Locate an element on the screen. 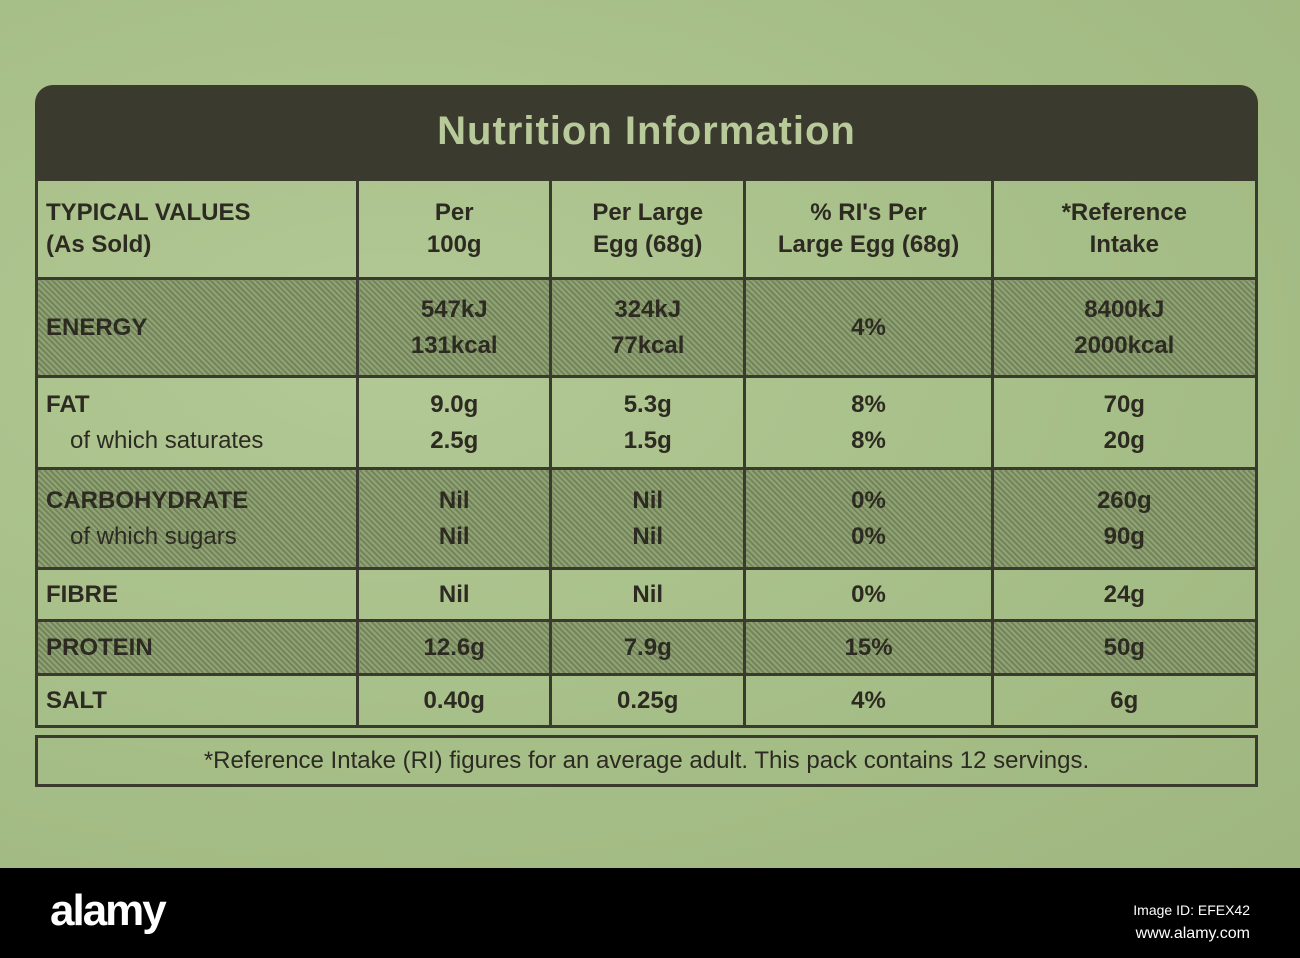 The height and width of the screenshot is (958, 1300). value-per100-text: 0.40g is located at coordinates (454, 700).